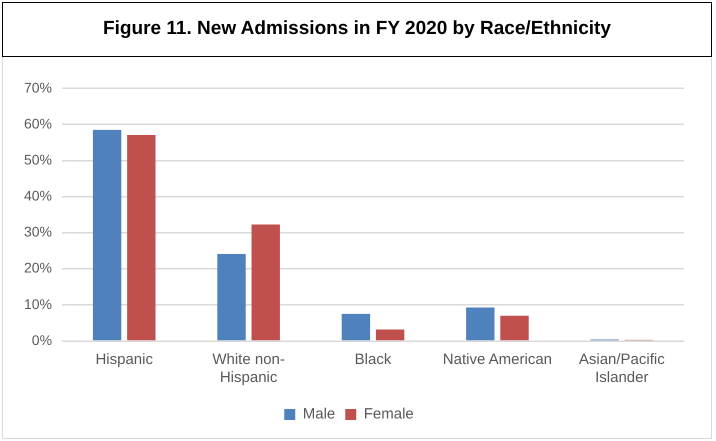 The height and width of the screenshot is (441, 716). What do you see at coordinates (38, 268) in the screenshot?
I see `y-tick-label: 20%` at bounding box center [38, 268].